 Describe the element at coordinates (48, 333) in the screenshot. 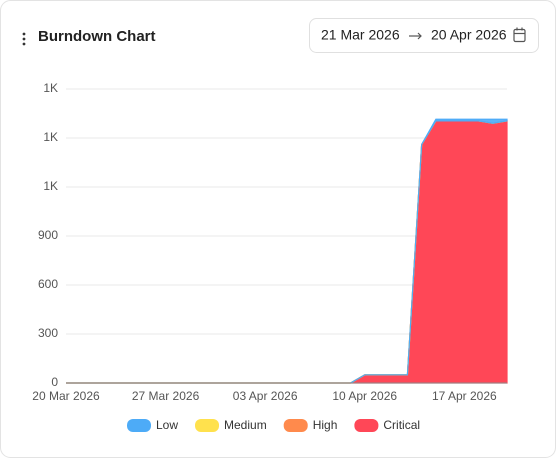

I see `y-tick-label: 300` at that location.